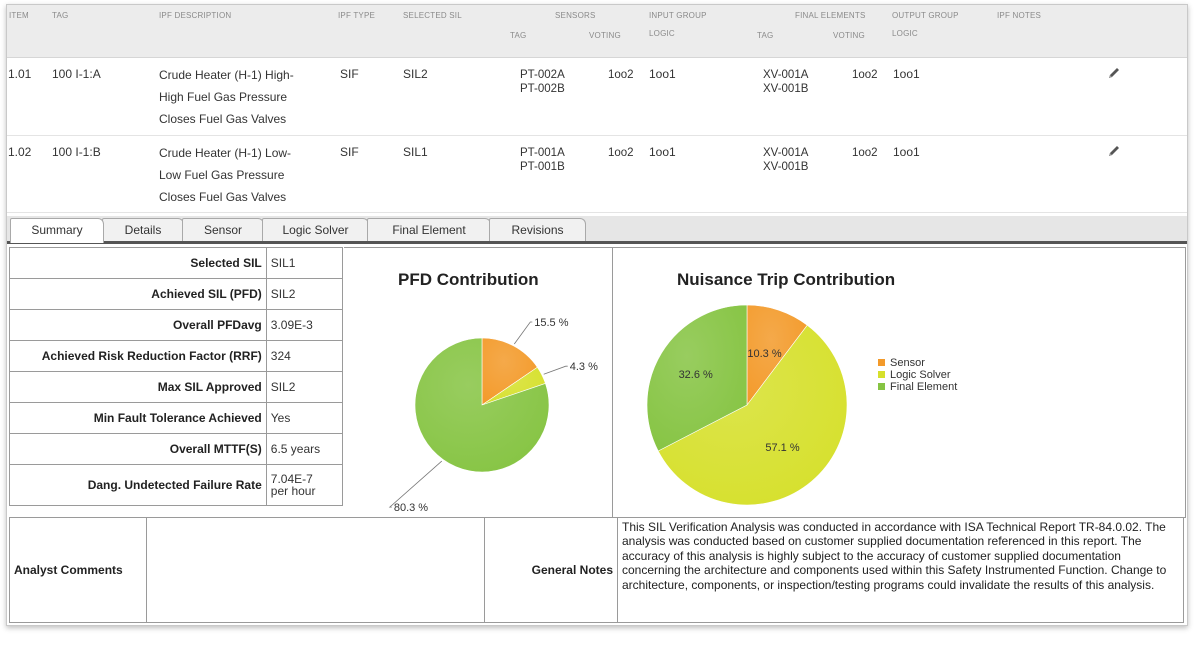 The height and width of the screenshot is (647, 1198). Describe the element at coordinates (138, 485) in the screenshot. I see `metric-label: Dang. Undetected Failure Rate` at that location.